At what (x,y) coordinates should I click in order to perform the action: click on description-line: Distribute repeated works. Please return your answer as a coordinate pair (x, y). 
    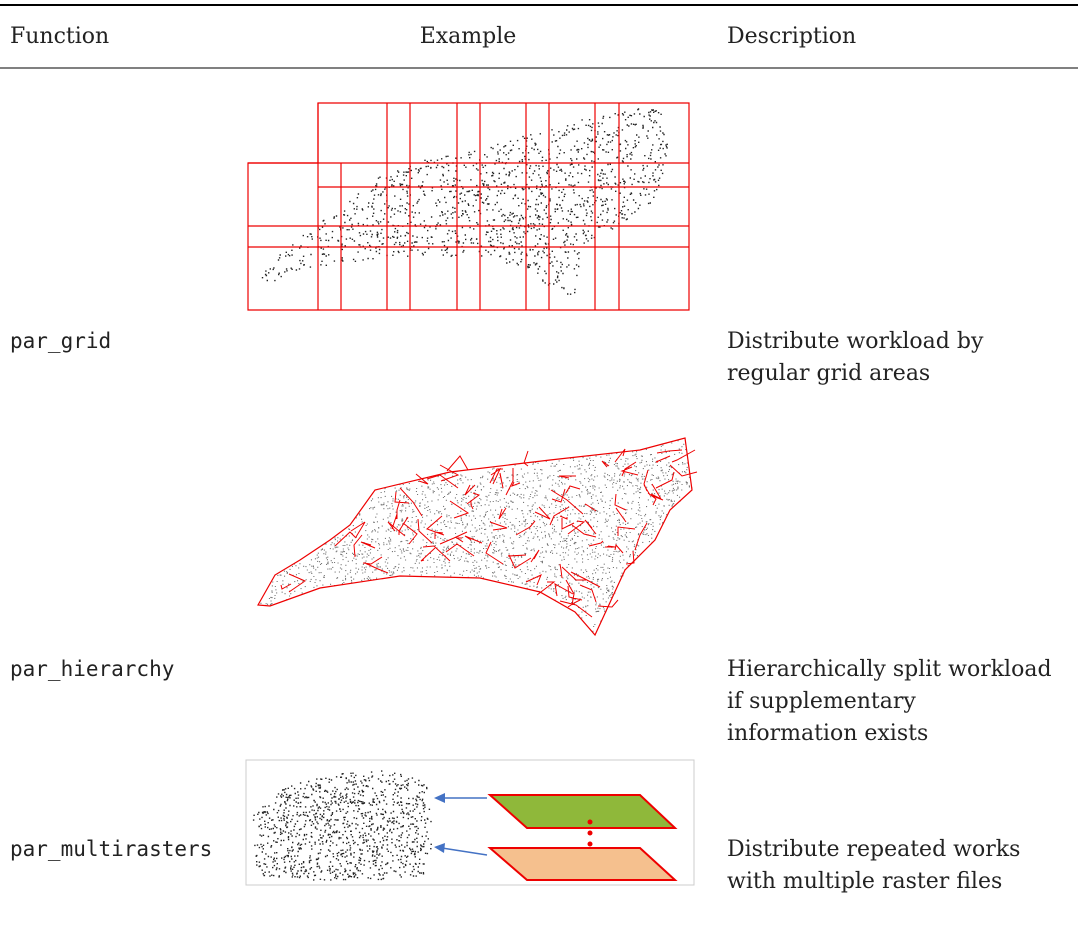
    Looking at the image, I should click on (873, 849).